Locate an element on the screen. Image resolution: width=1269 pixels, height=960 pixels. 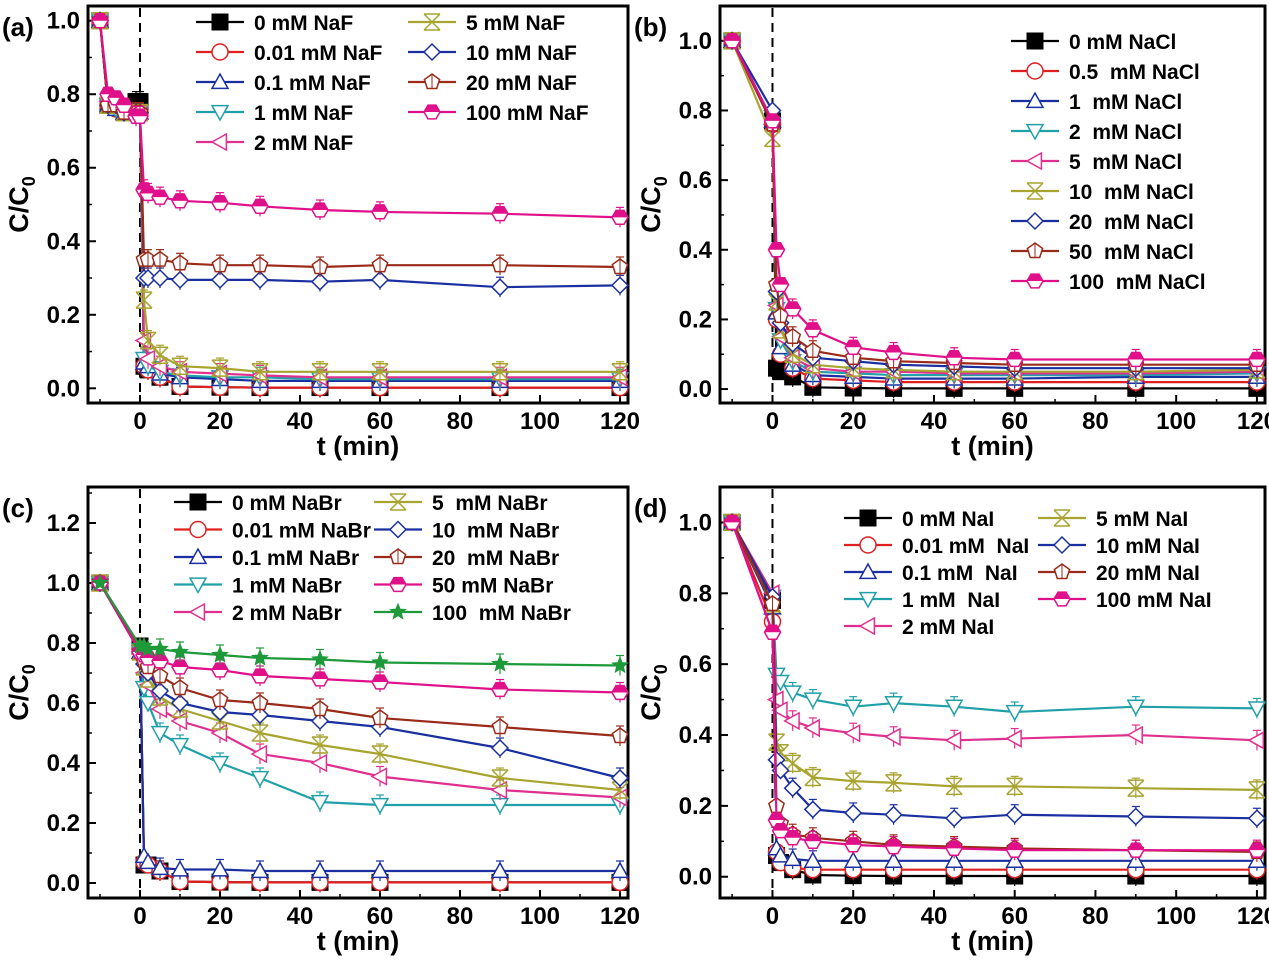
legend-entry: 10 mM NaI is located at coordinates (1119, 546).